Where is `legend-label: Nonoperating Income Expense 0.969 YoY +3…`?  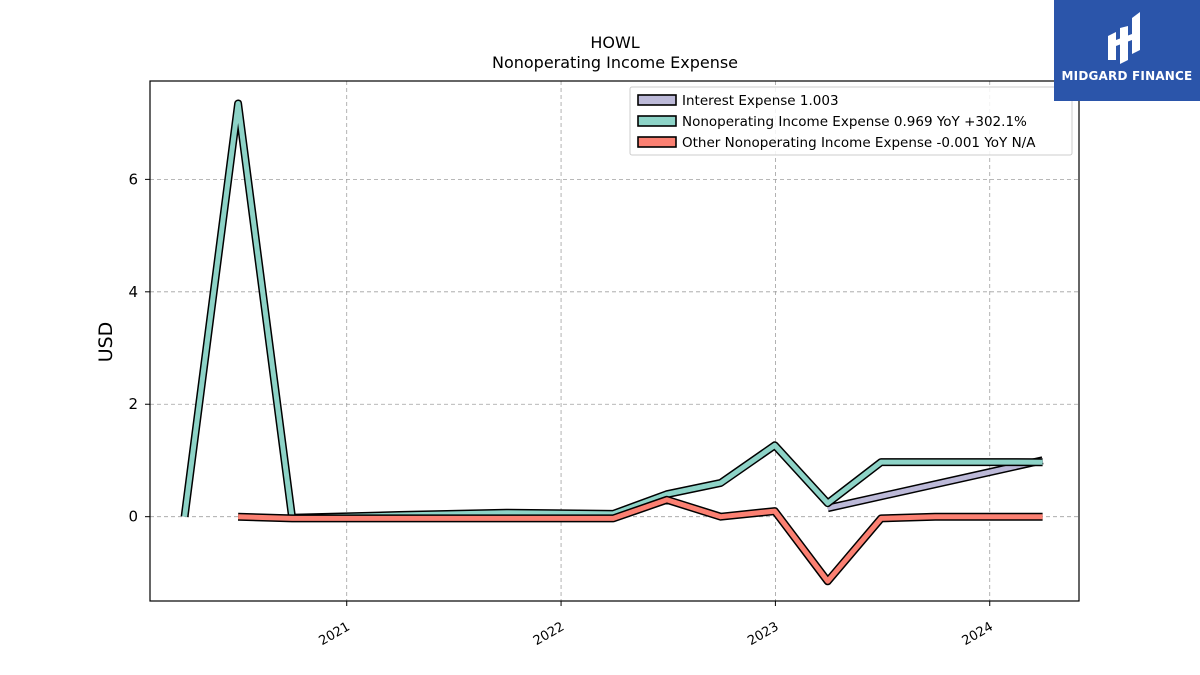 legend-label: Nonoperating Income Expense 0.969 YoY +3… is located at coordinates (854, 122).